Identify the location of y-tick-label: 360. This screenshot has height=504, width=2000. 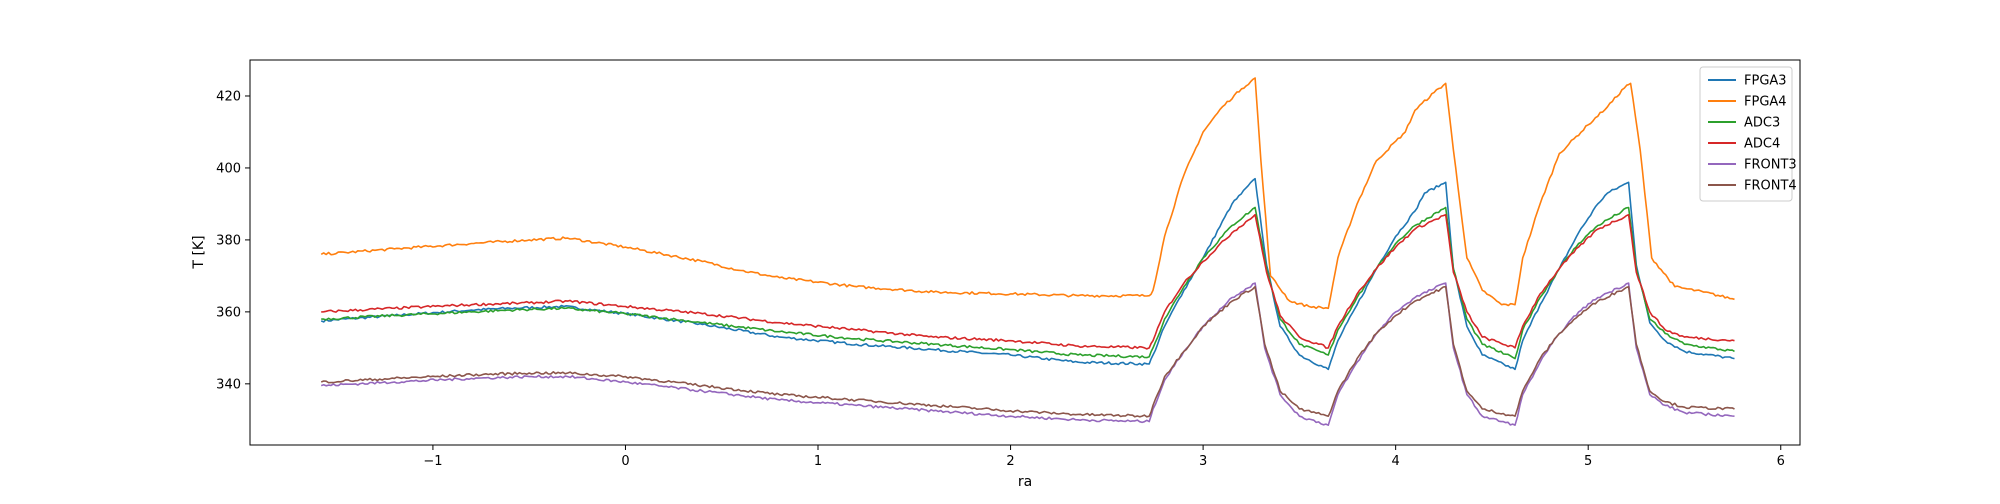
(228, 312).